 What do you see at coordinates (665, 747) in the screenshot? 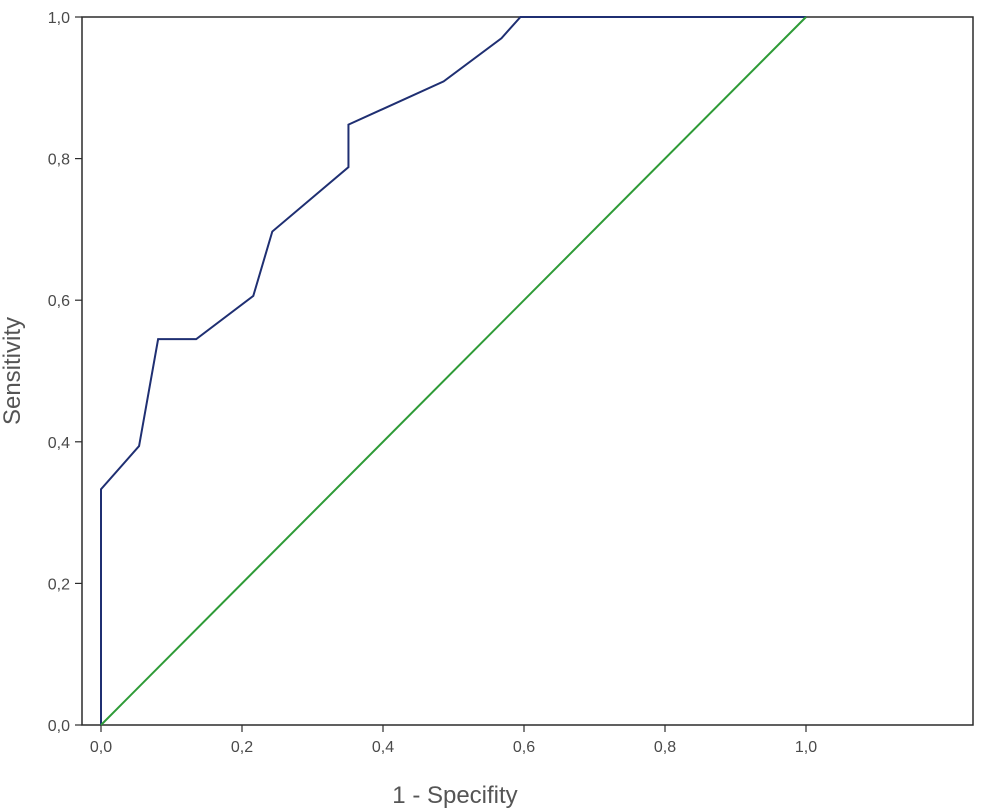
I see `x-tick-label: 0,8` at bounding box center [665, 747].